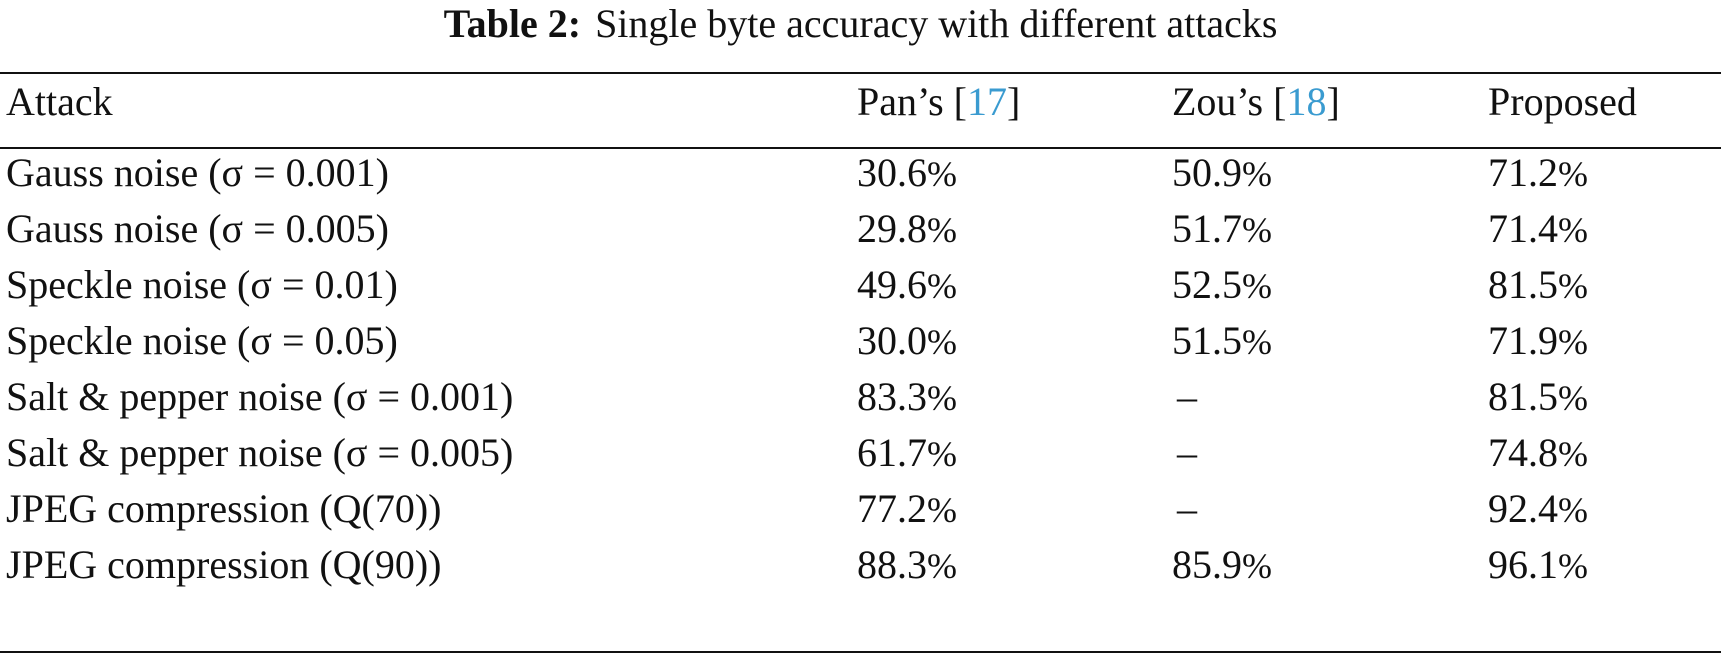  What do you see at coordinates (860, 652) in the screenshot?
I see `table-bottom-rule` at bounding box center [860, 652].